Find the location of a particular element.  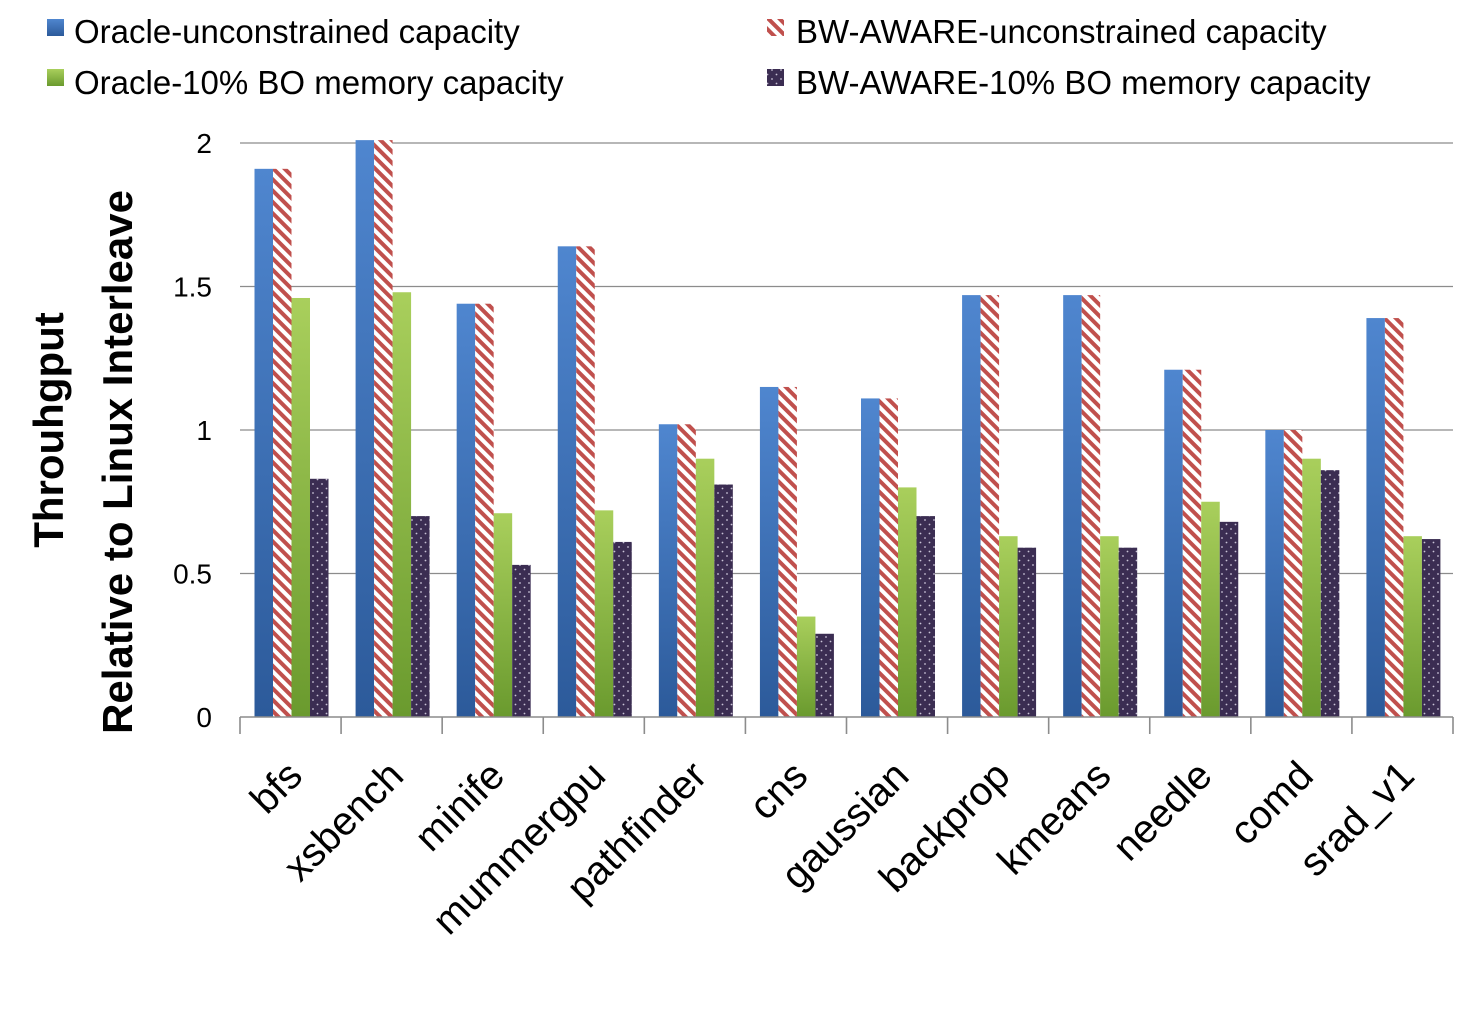

bar-needle-bw-aware-10-bo-memory-capacity is located at coordinates (1229, 619).